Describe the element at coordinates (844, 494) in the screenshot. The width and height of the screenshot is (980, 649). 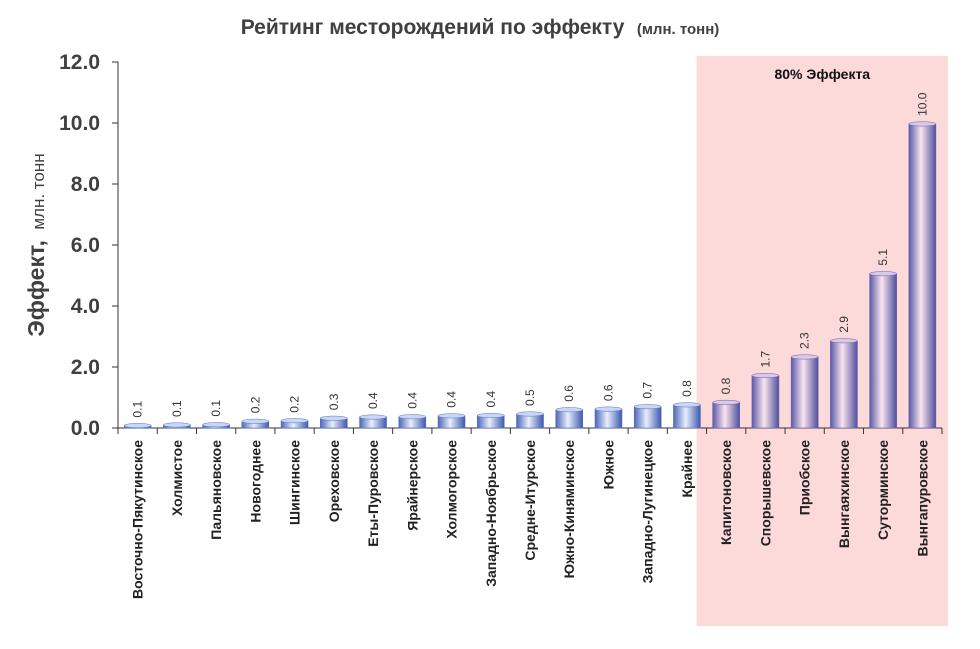
I see `x-tick-label: Вынгаяхинское` at that location.